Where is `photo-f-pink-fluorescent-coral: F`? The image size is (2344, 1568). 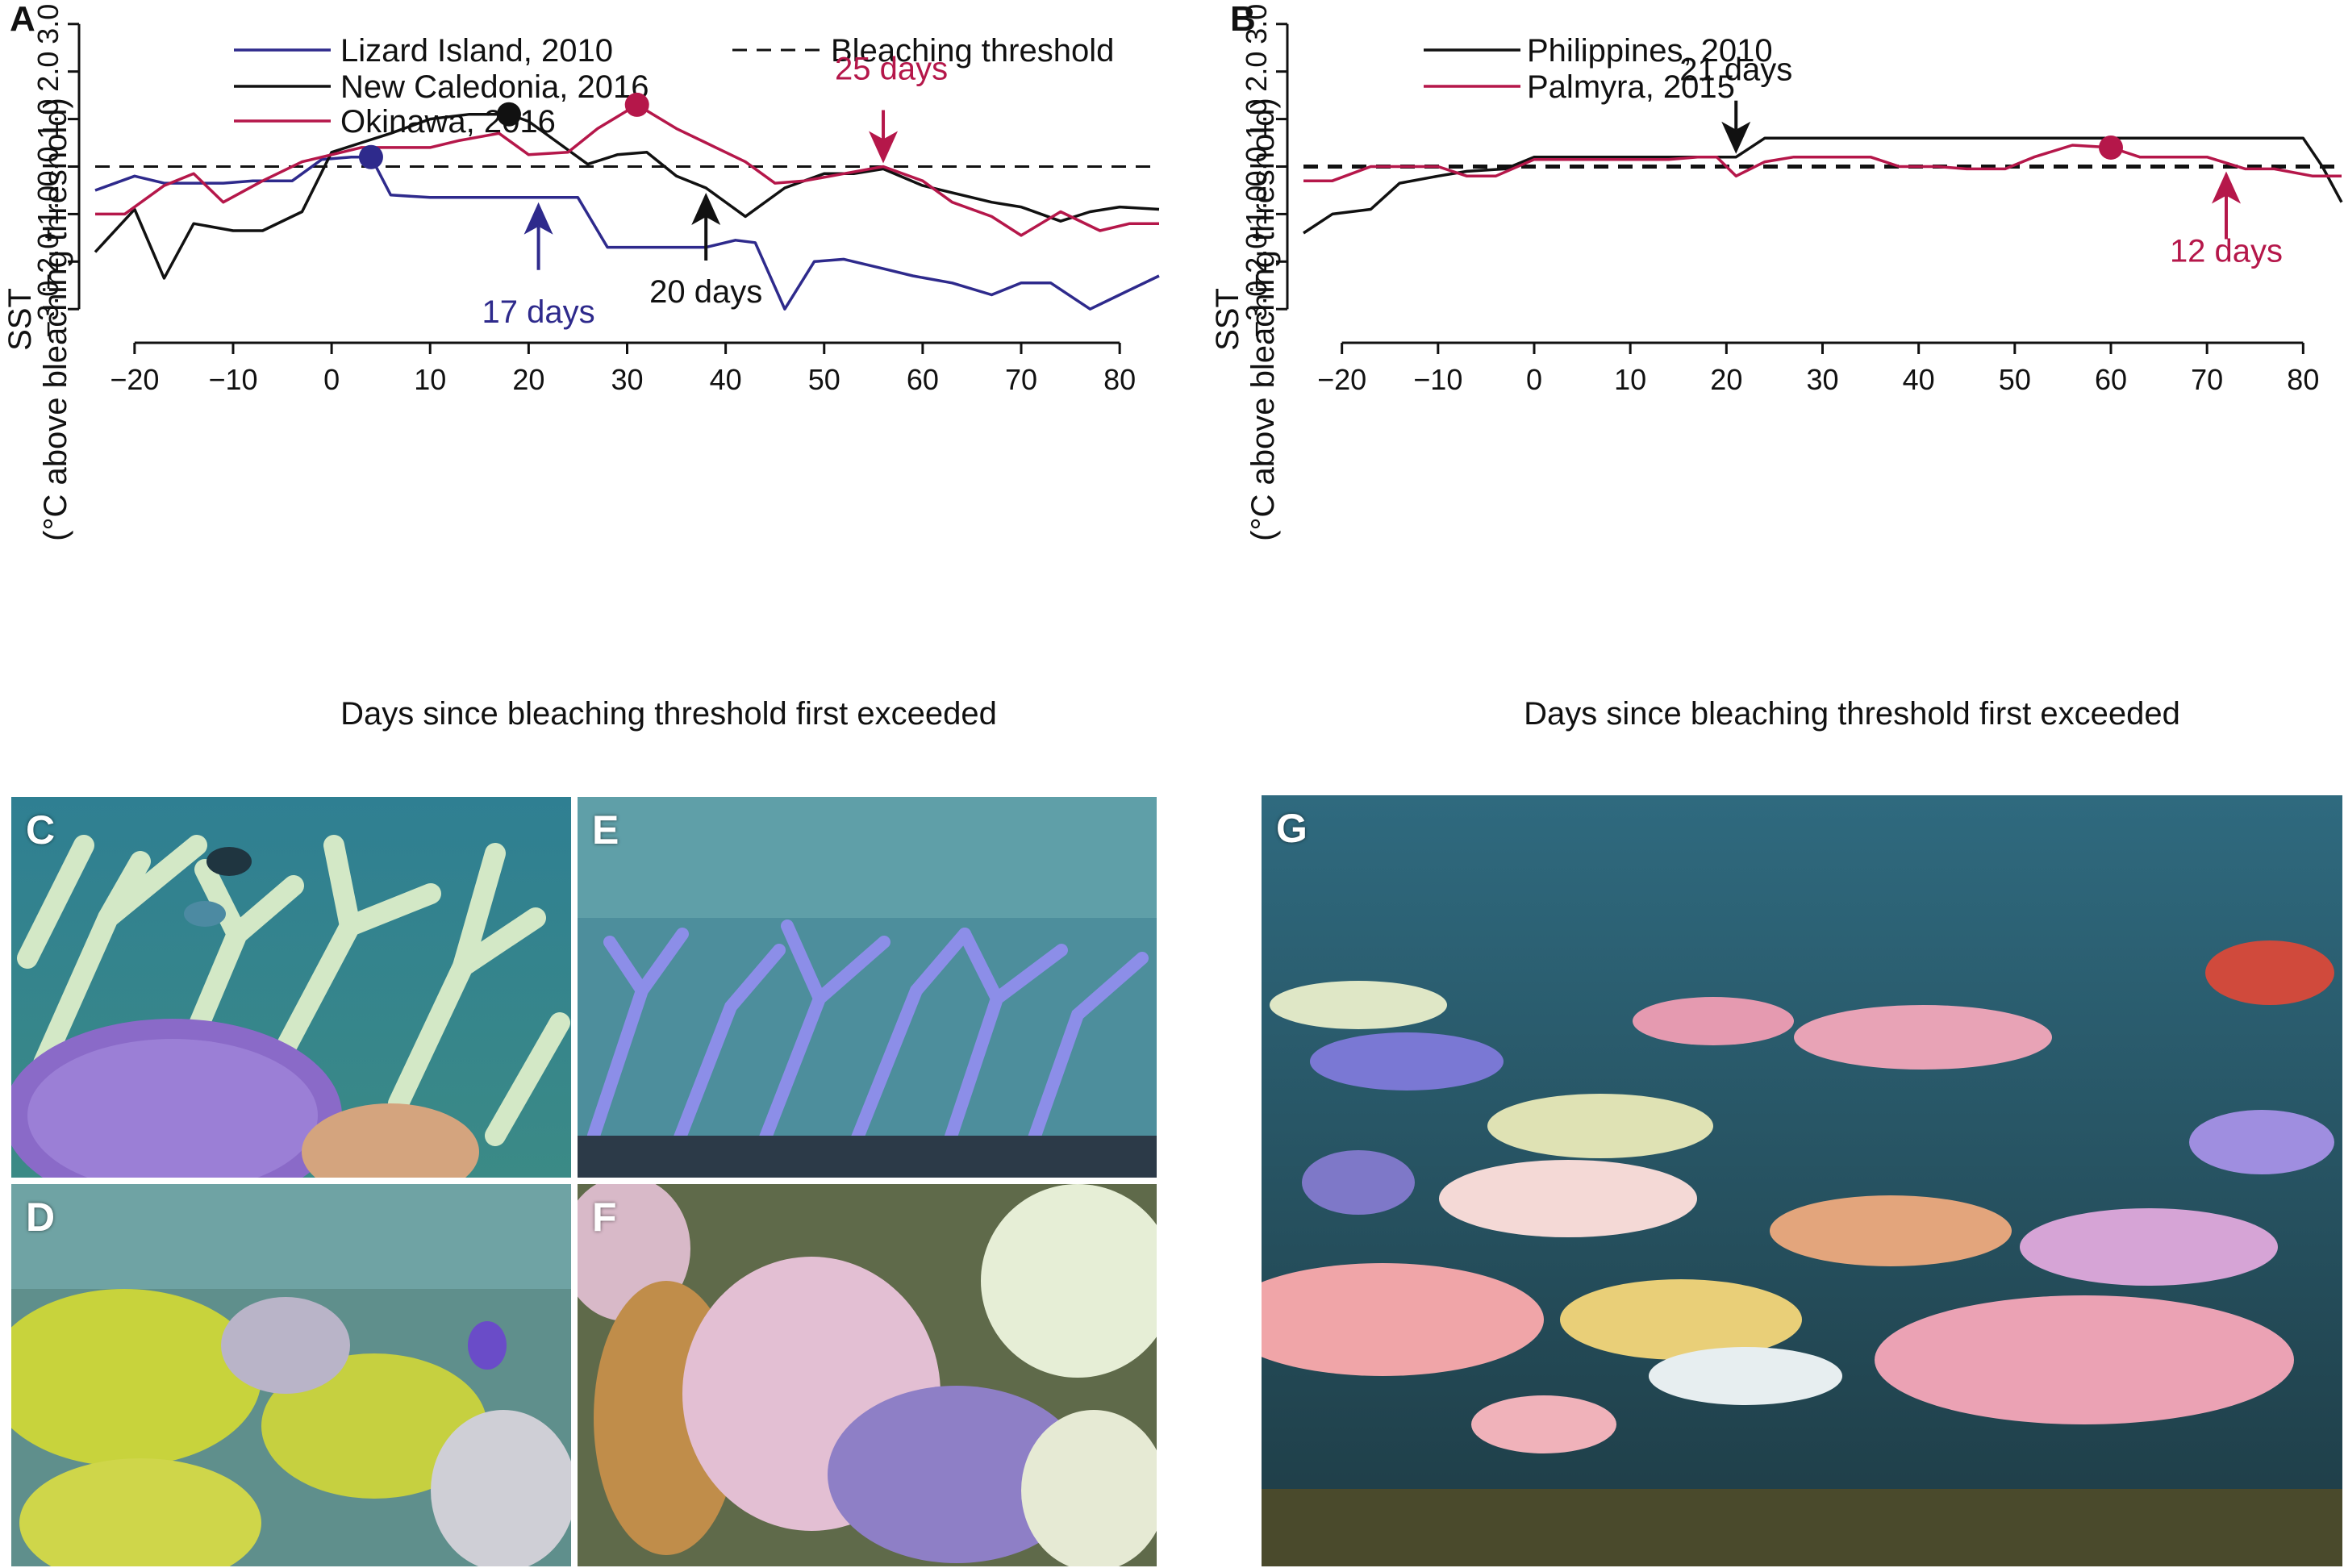
photo-f-pink-fluorescent-coral: F is located at coordinates (868, 1375).